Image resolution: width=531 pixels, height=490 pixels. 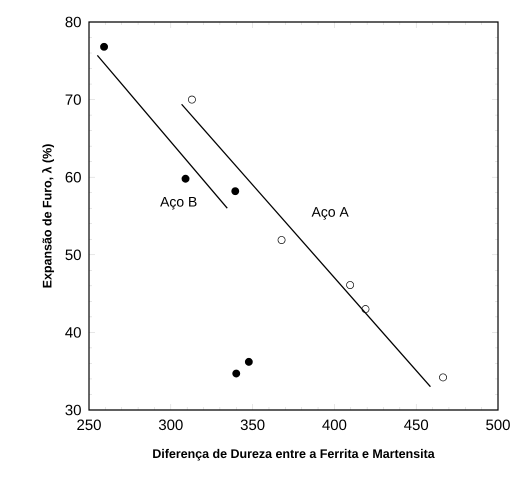 I want to click on x-tick-label: 300, so click(x=170, y=425).